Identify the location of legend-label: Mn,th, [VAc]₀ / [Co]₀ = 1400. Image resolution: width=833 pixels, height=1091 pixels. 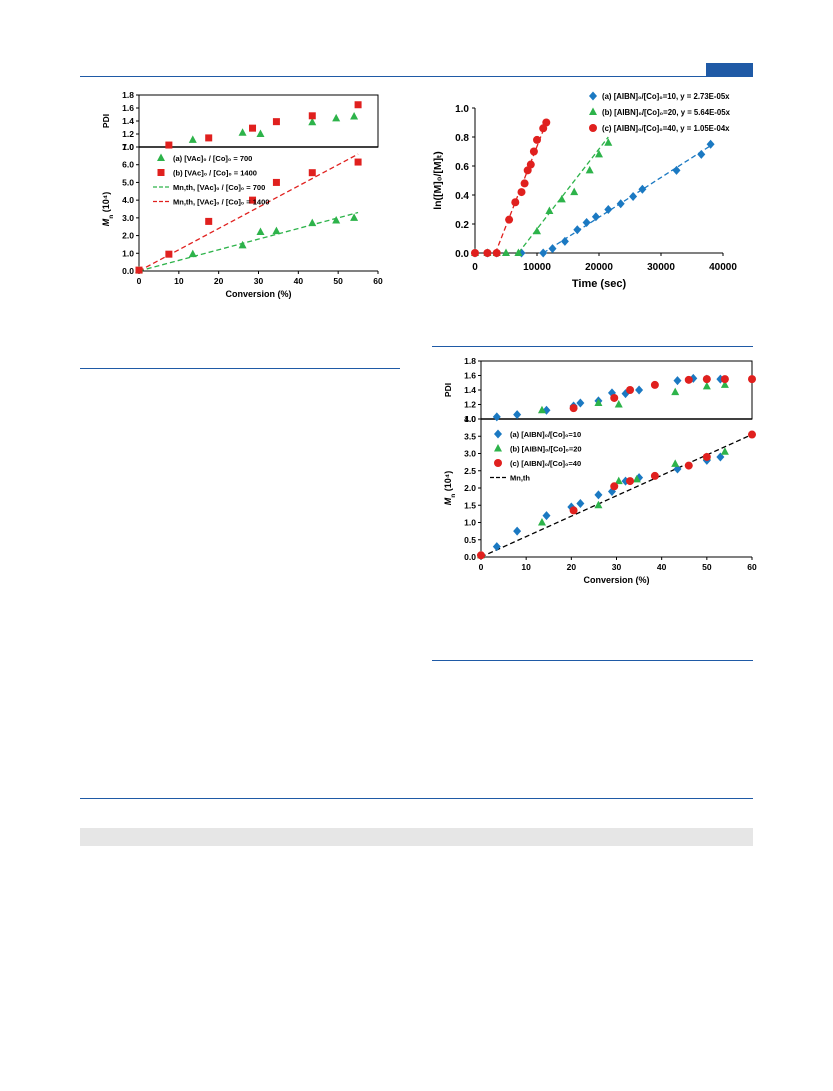
(221, 202).